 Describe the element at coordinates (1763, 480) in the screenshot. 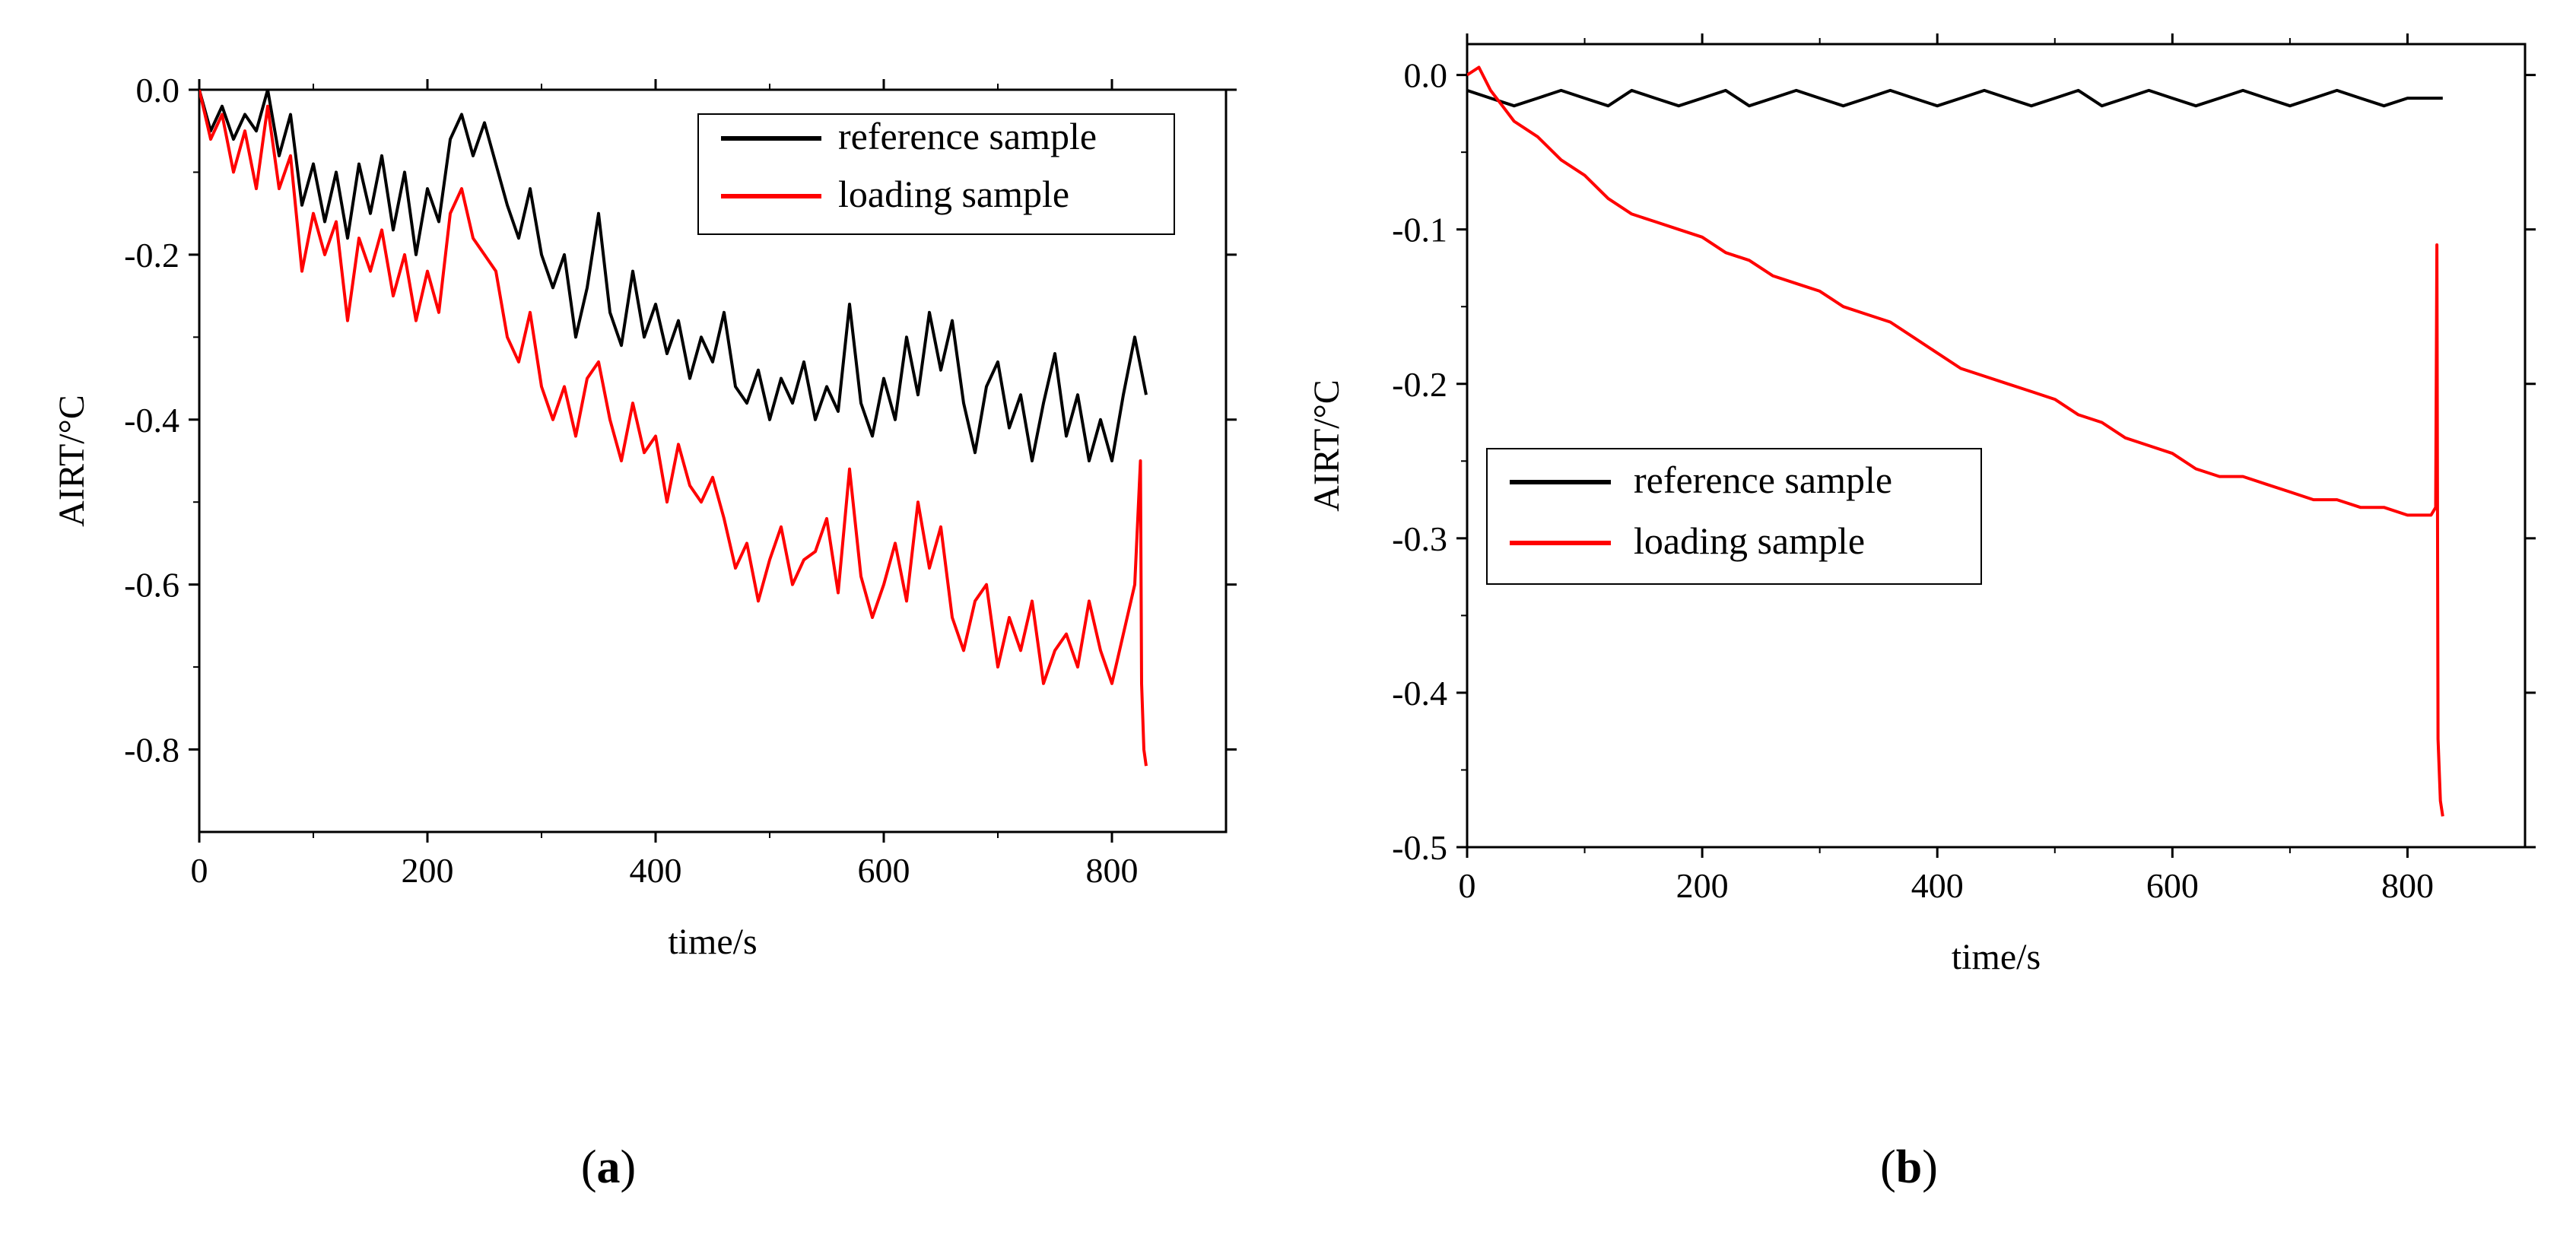

I see `panel-b-legend-label-1: reference sample` at that location.